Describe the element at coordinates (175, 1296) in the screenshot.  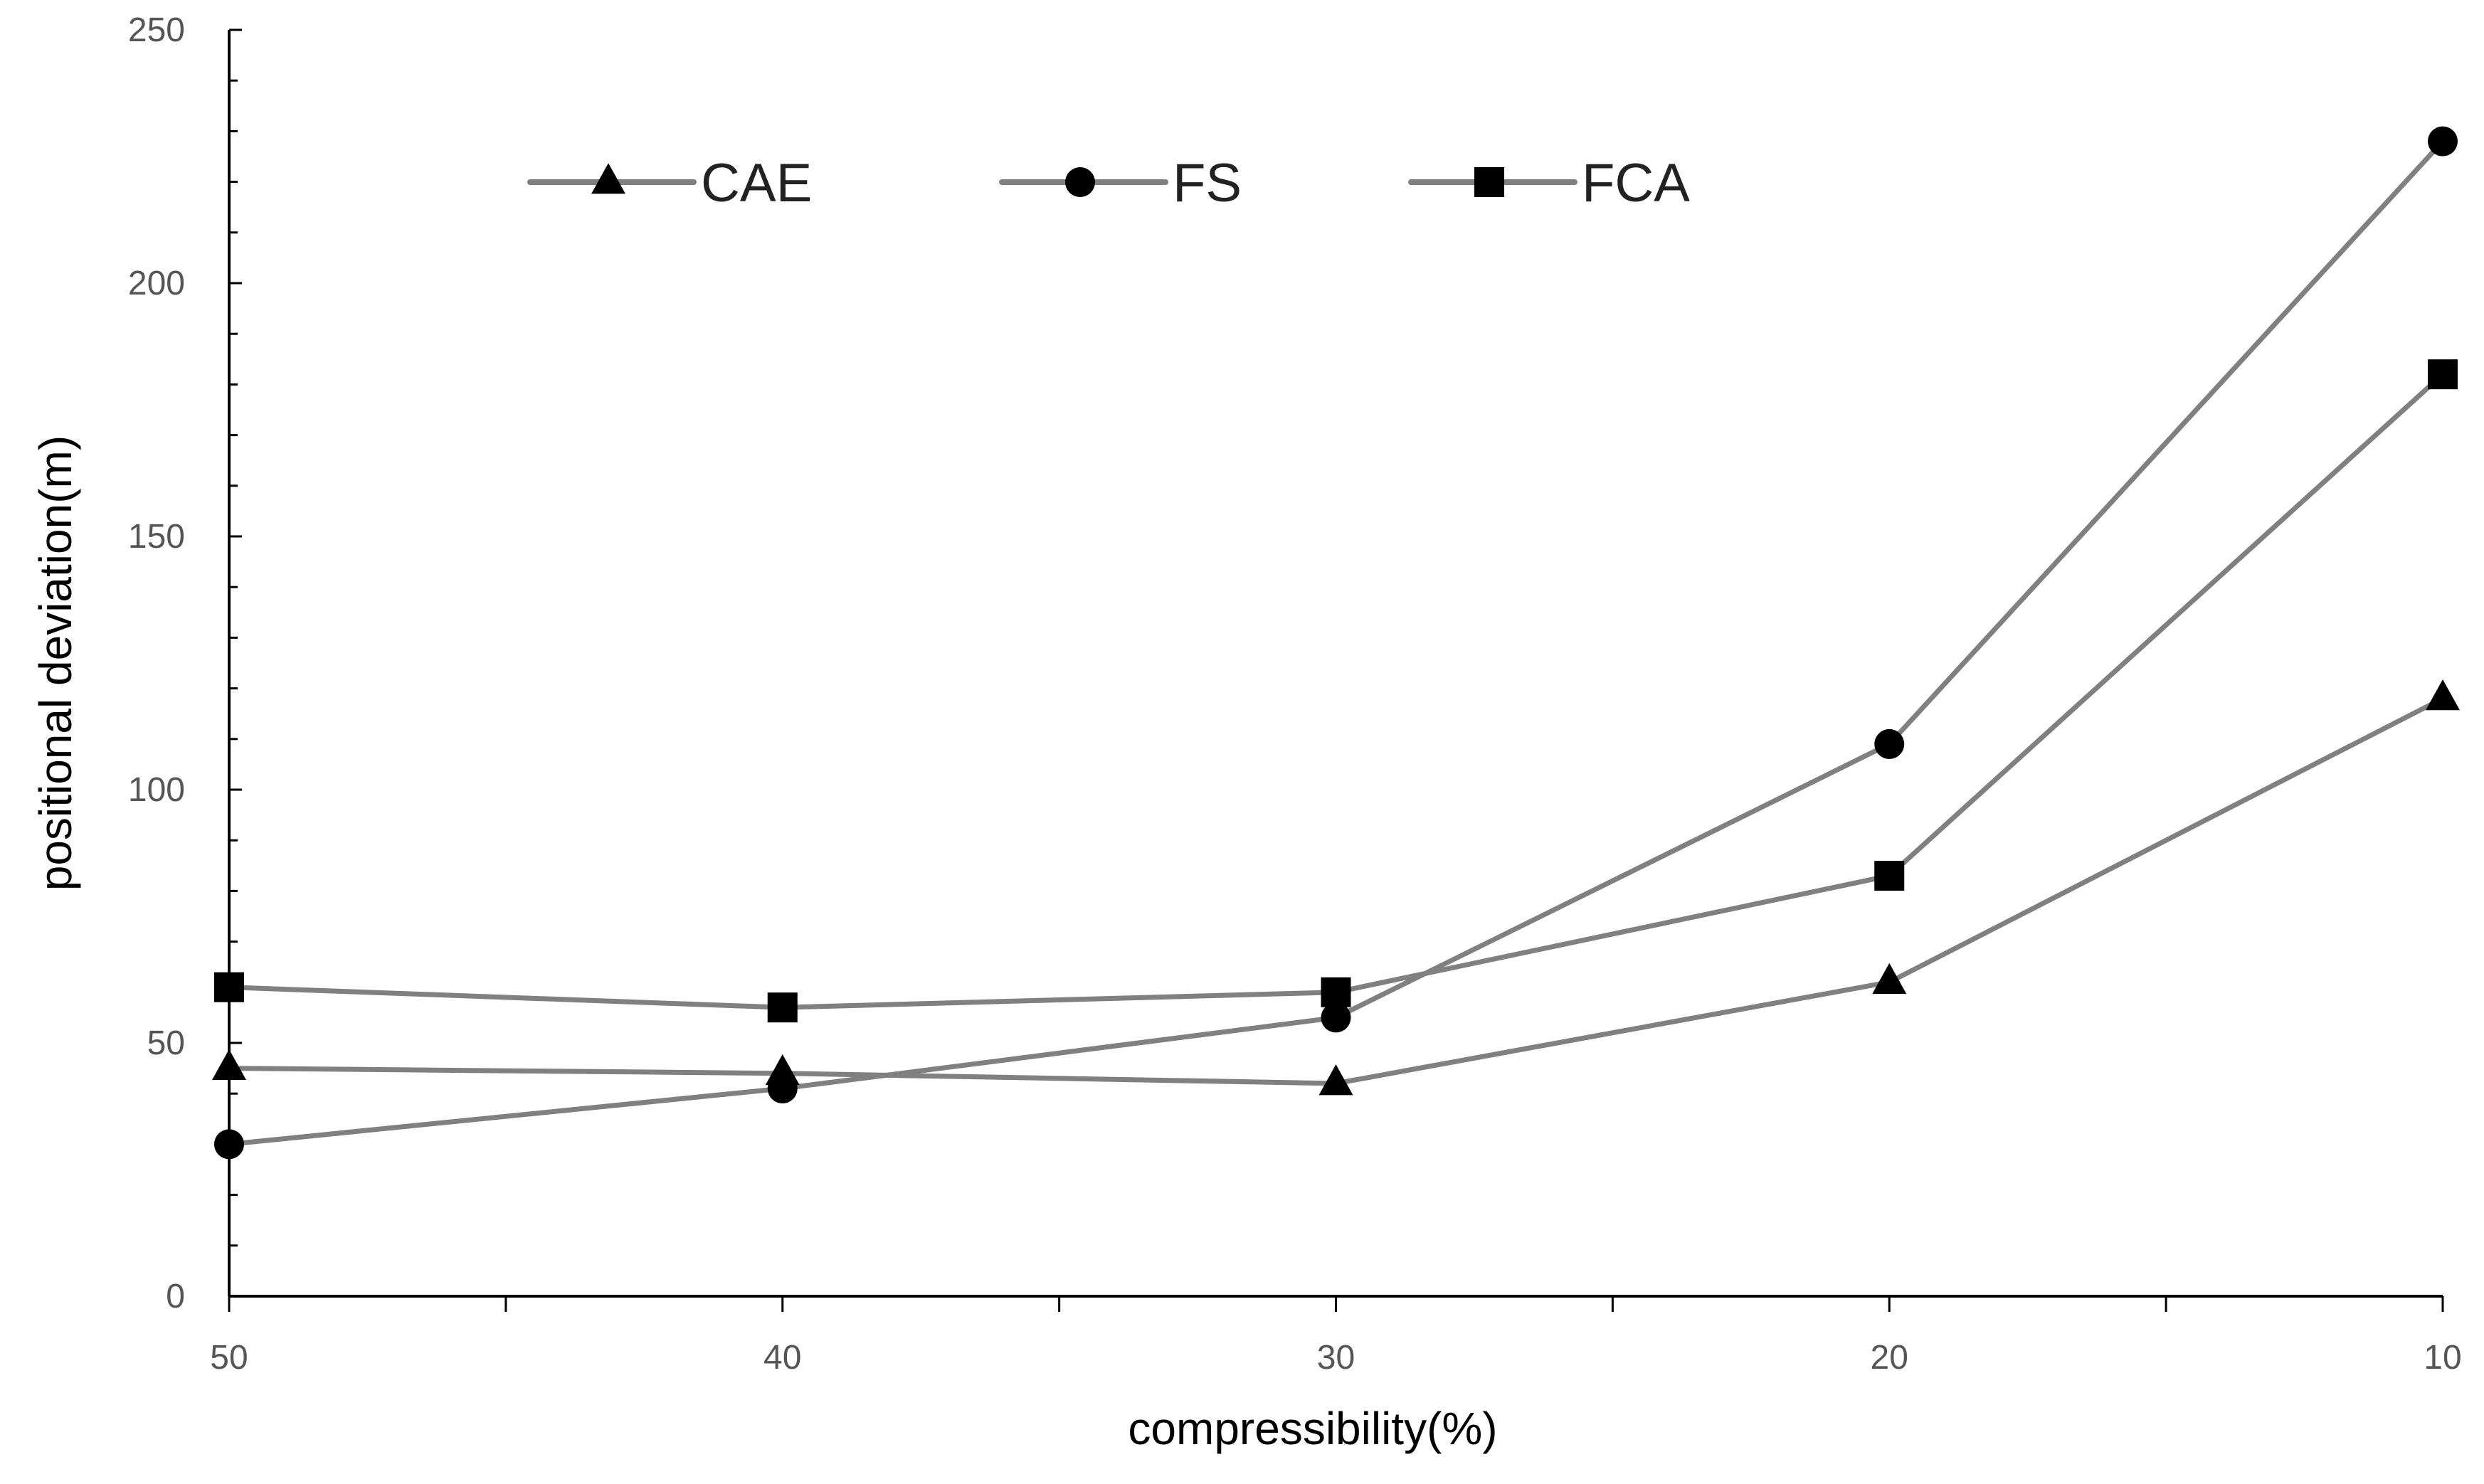
I see `y-tick-label: 0` at that location.